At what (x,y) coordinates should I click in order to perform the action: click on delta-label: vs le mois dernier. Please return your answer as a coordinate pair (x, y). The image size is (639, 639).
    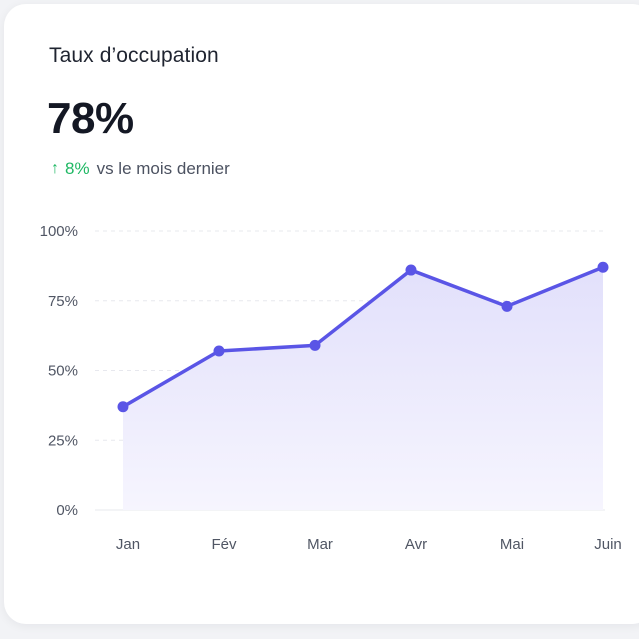
    Looking at the image, I should click on (163, 168).